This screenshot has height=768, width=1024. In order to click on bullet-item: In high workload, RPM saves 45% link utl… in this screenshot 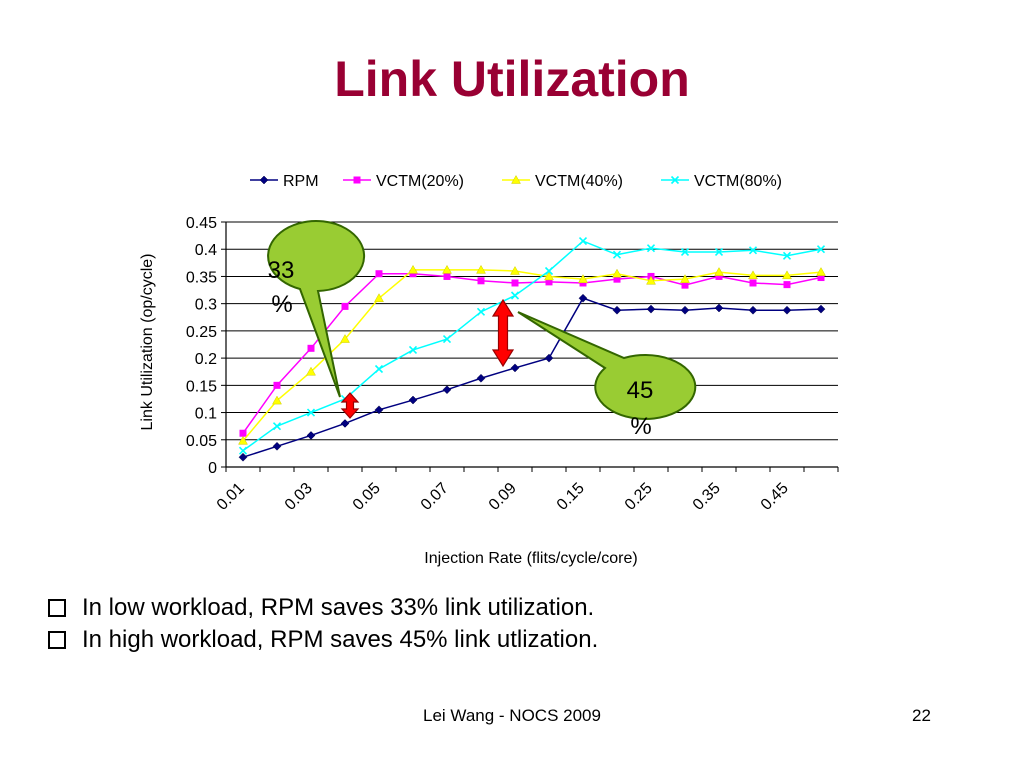, I will do `click(323, 640)`.